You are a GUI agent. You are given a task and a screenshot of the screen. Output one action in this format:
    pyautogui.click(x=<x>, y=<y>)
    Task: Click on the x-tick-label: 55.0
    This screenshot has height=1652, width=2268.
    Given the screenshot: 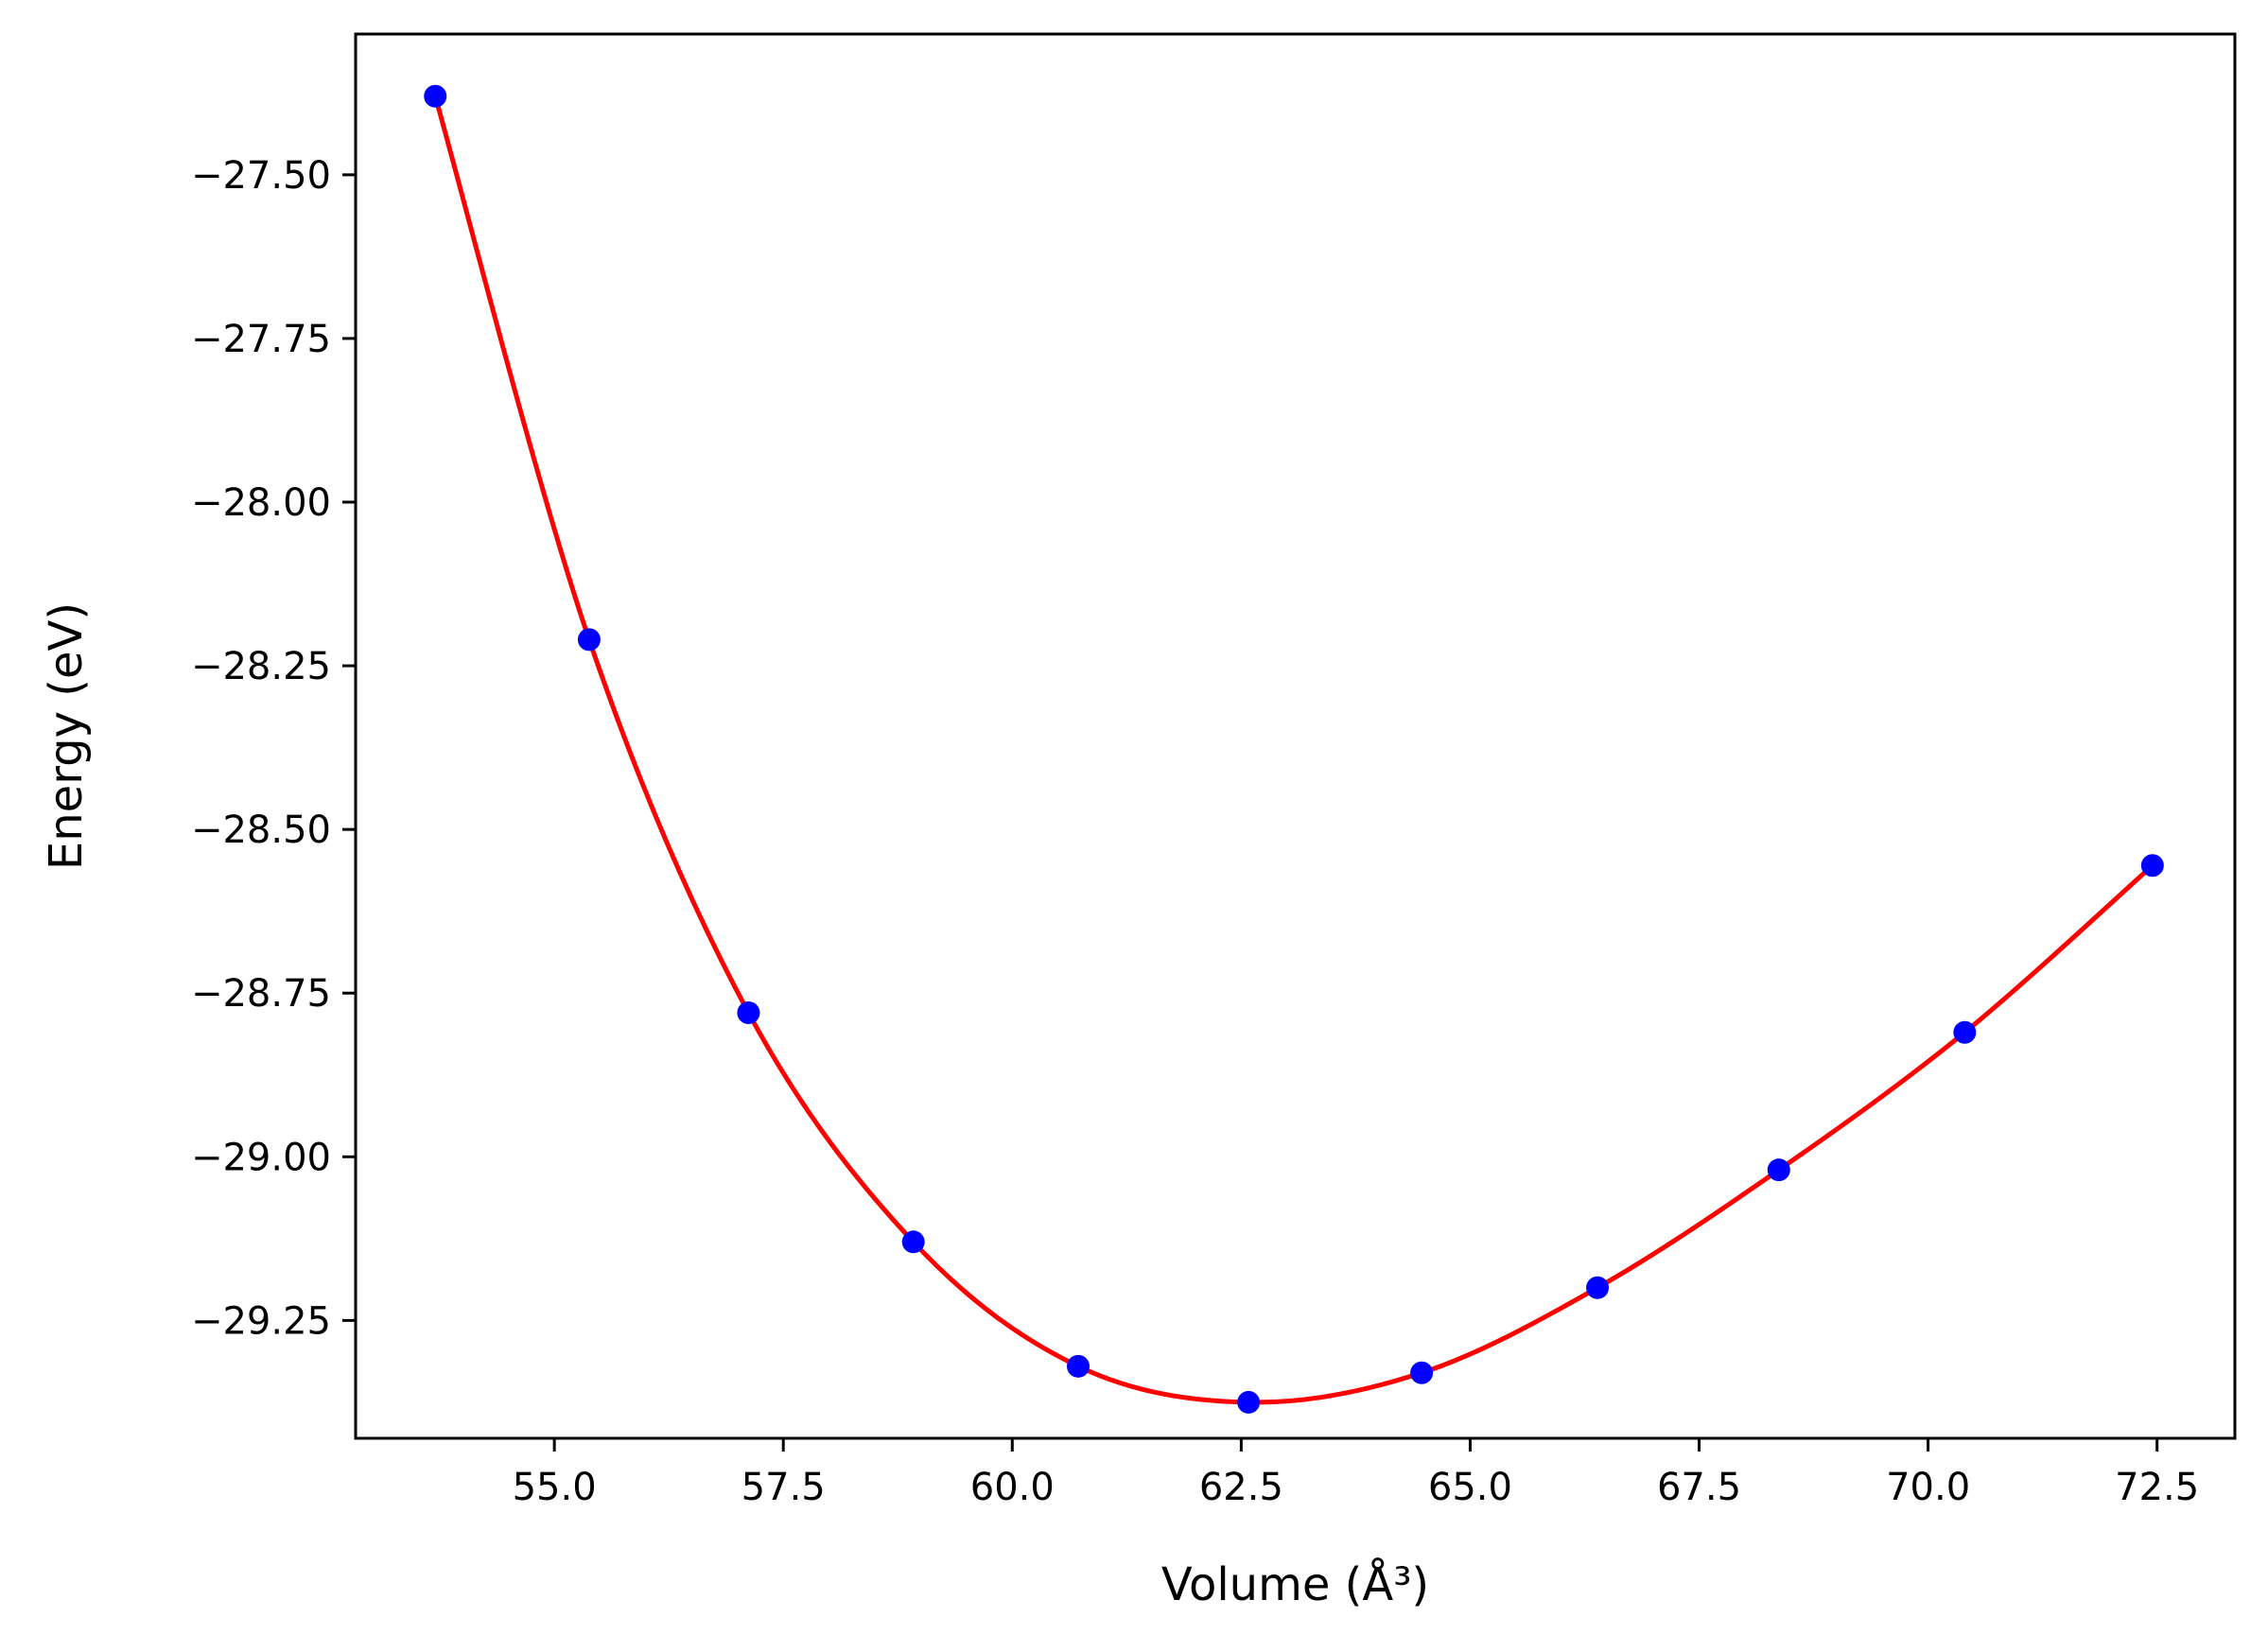 What is the action you would take?
    pyautogui.click(x=555, y=1488)
    